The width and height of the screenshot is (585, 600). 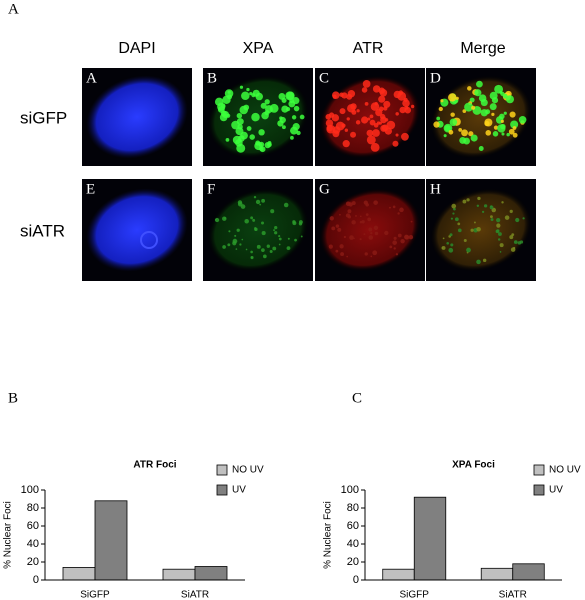 I want to click on y-tick-label: 60, so click(x=353, y=526).